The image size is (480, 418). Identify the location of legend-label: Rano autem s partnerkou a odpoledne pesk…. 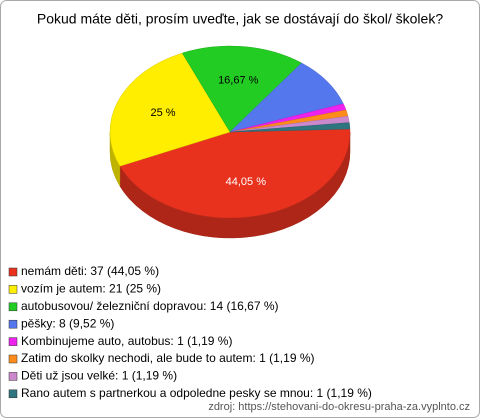
(196, 393).